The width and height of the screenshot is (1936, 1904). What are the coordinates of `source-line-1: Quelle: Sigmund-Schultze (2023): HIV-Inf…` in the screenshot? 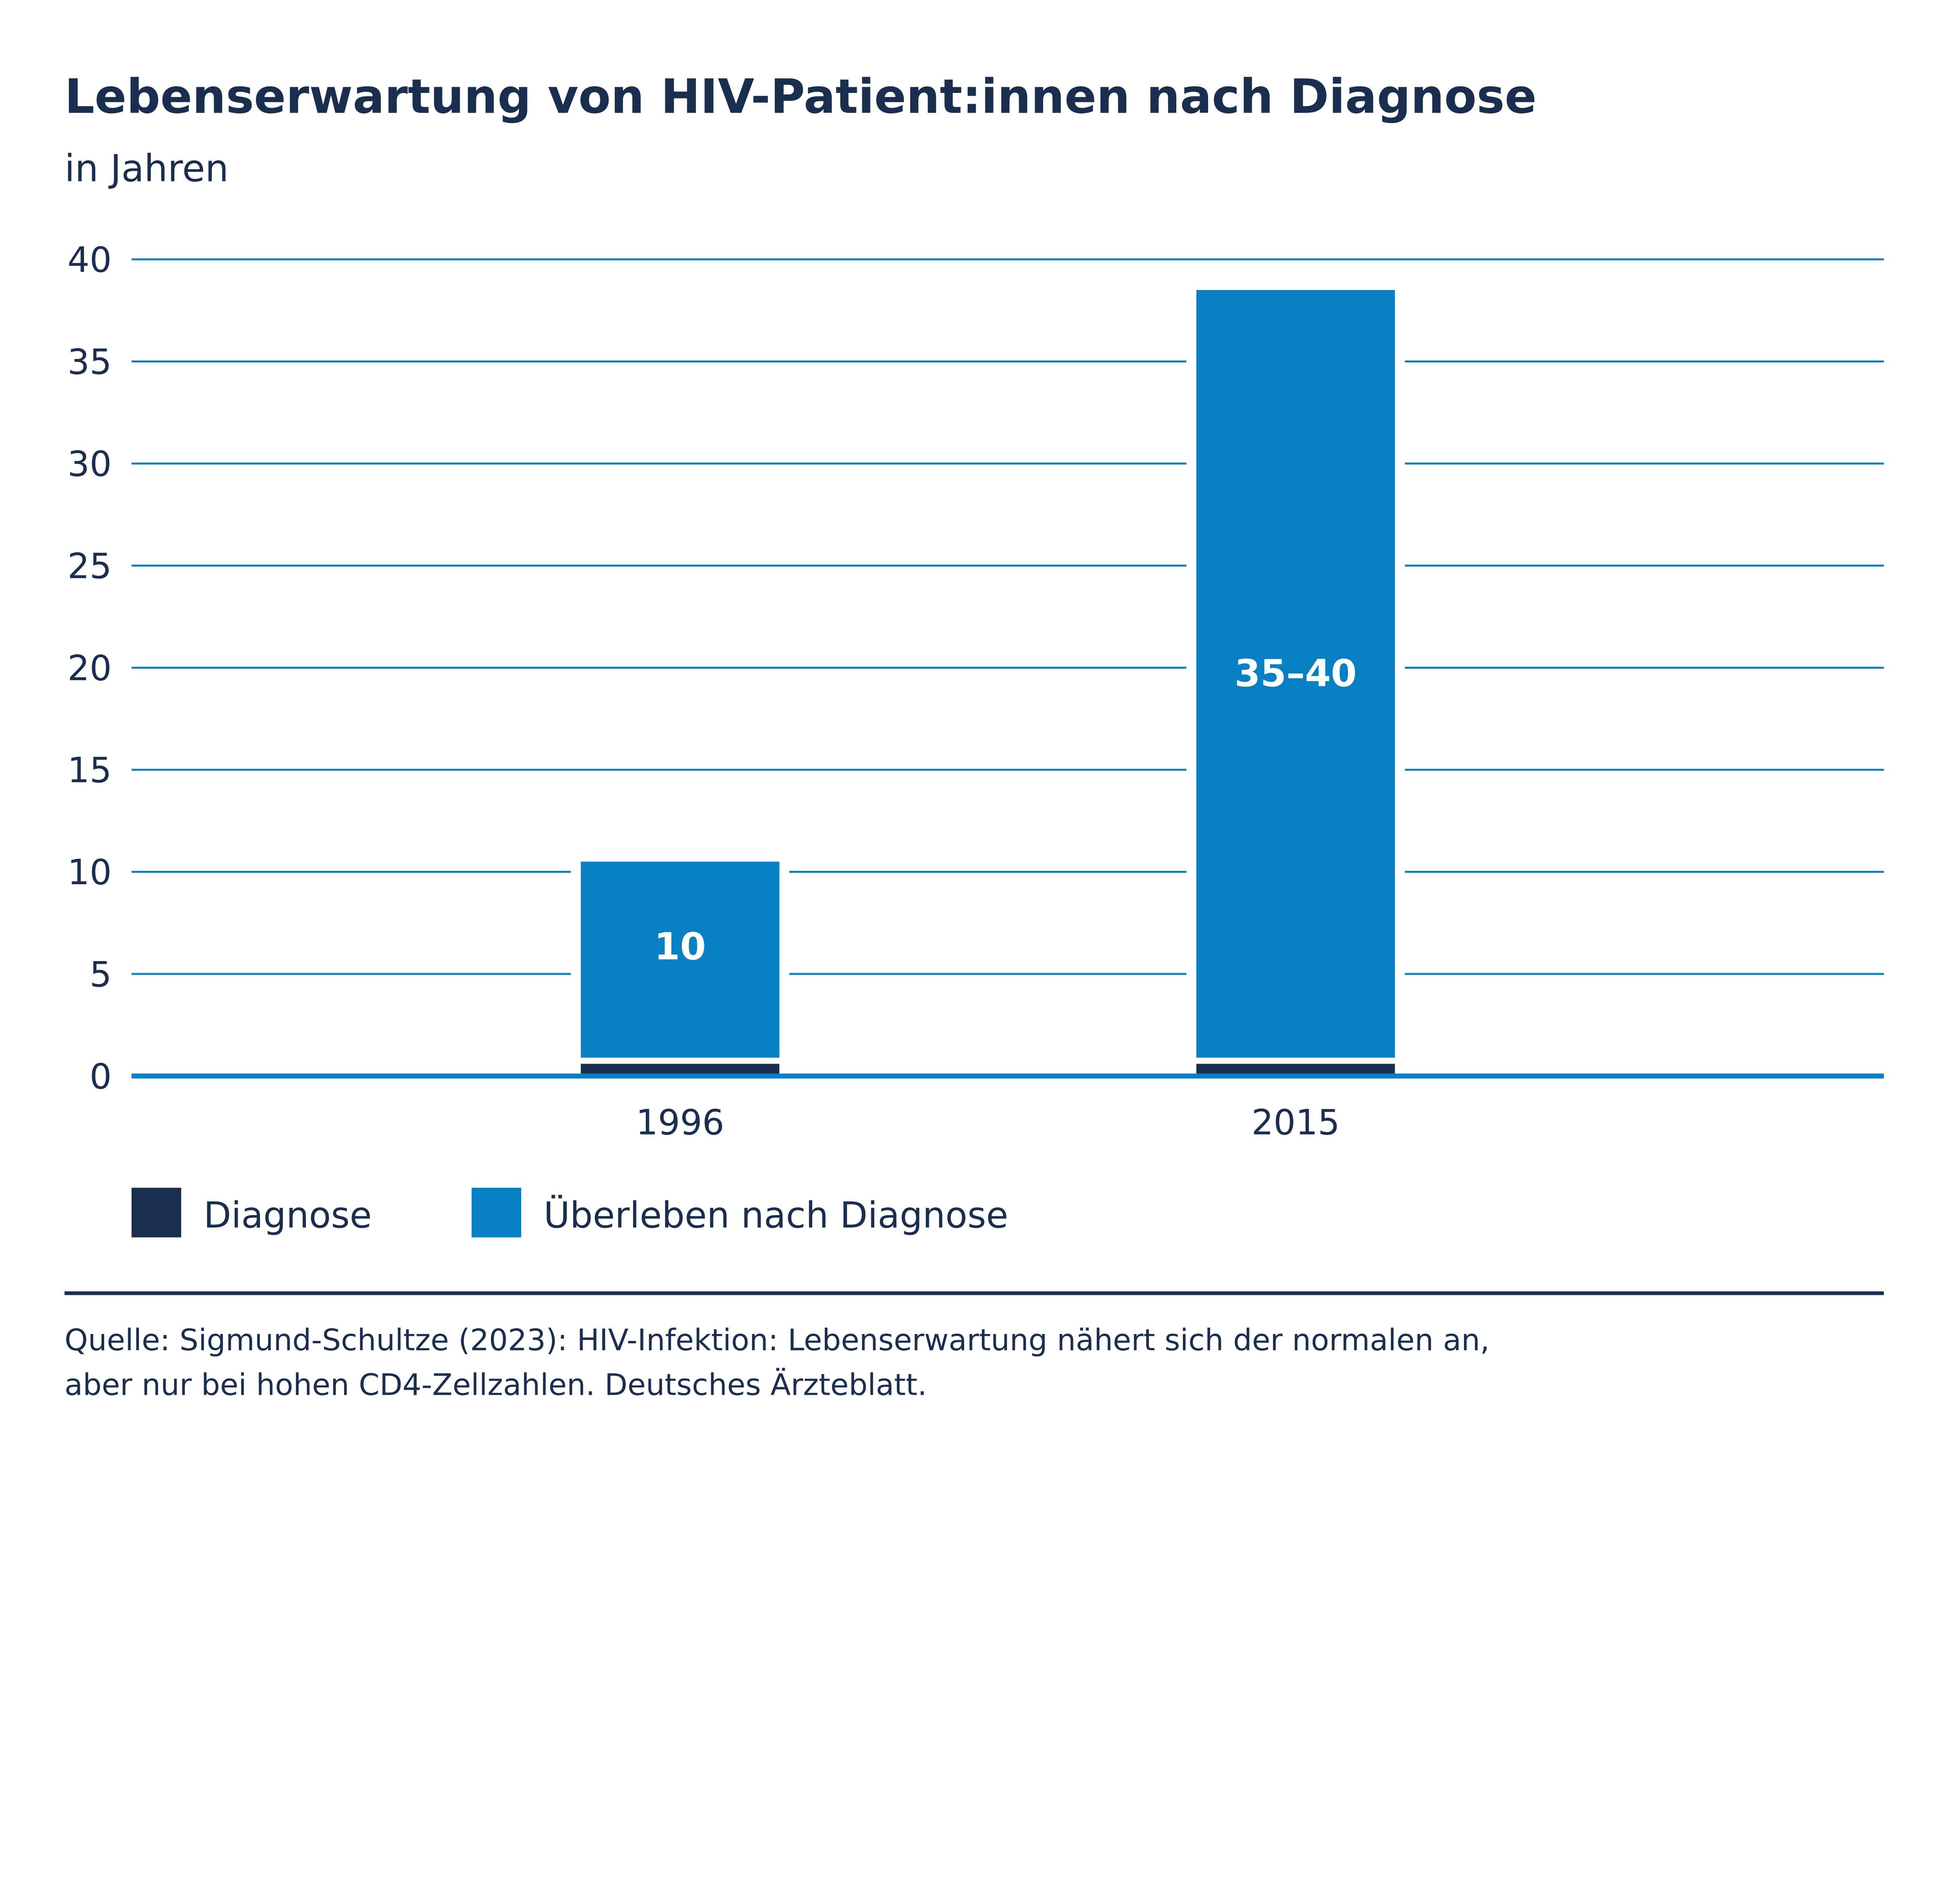 It's located at (777, 1340).